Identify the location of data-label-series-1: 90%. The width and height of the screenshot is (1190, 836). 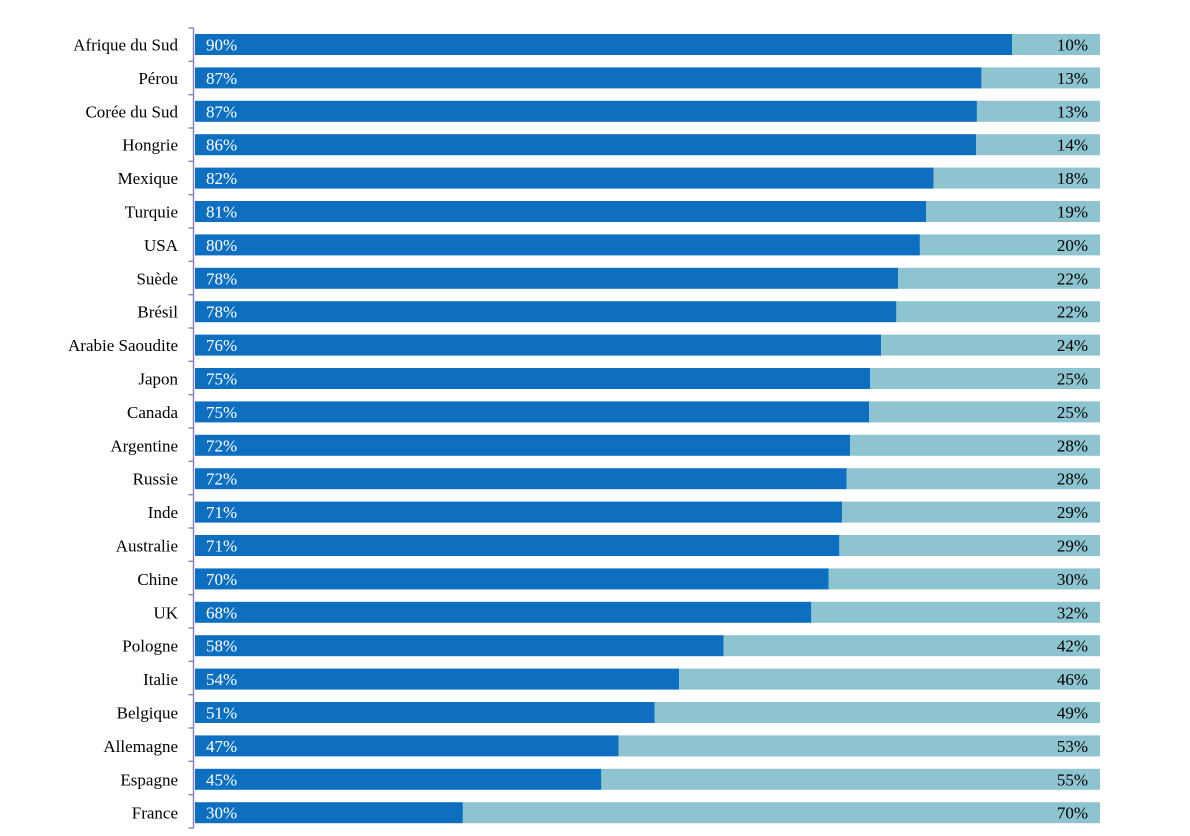
(221, 45).